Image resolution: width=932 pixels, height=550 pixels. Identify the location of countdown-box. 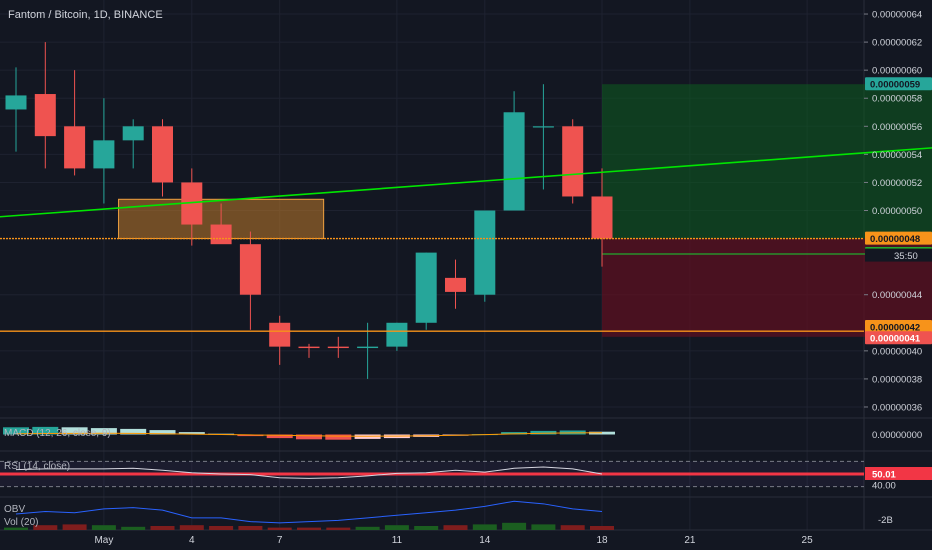
(898, 255).